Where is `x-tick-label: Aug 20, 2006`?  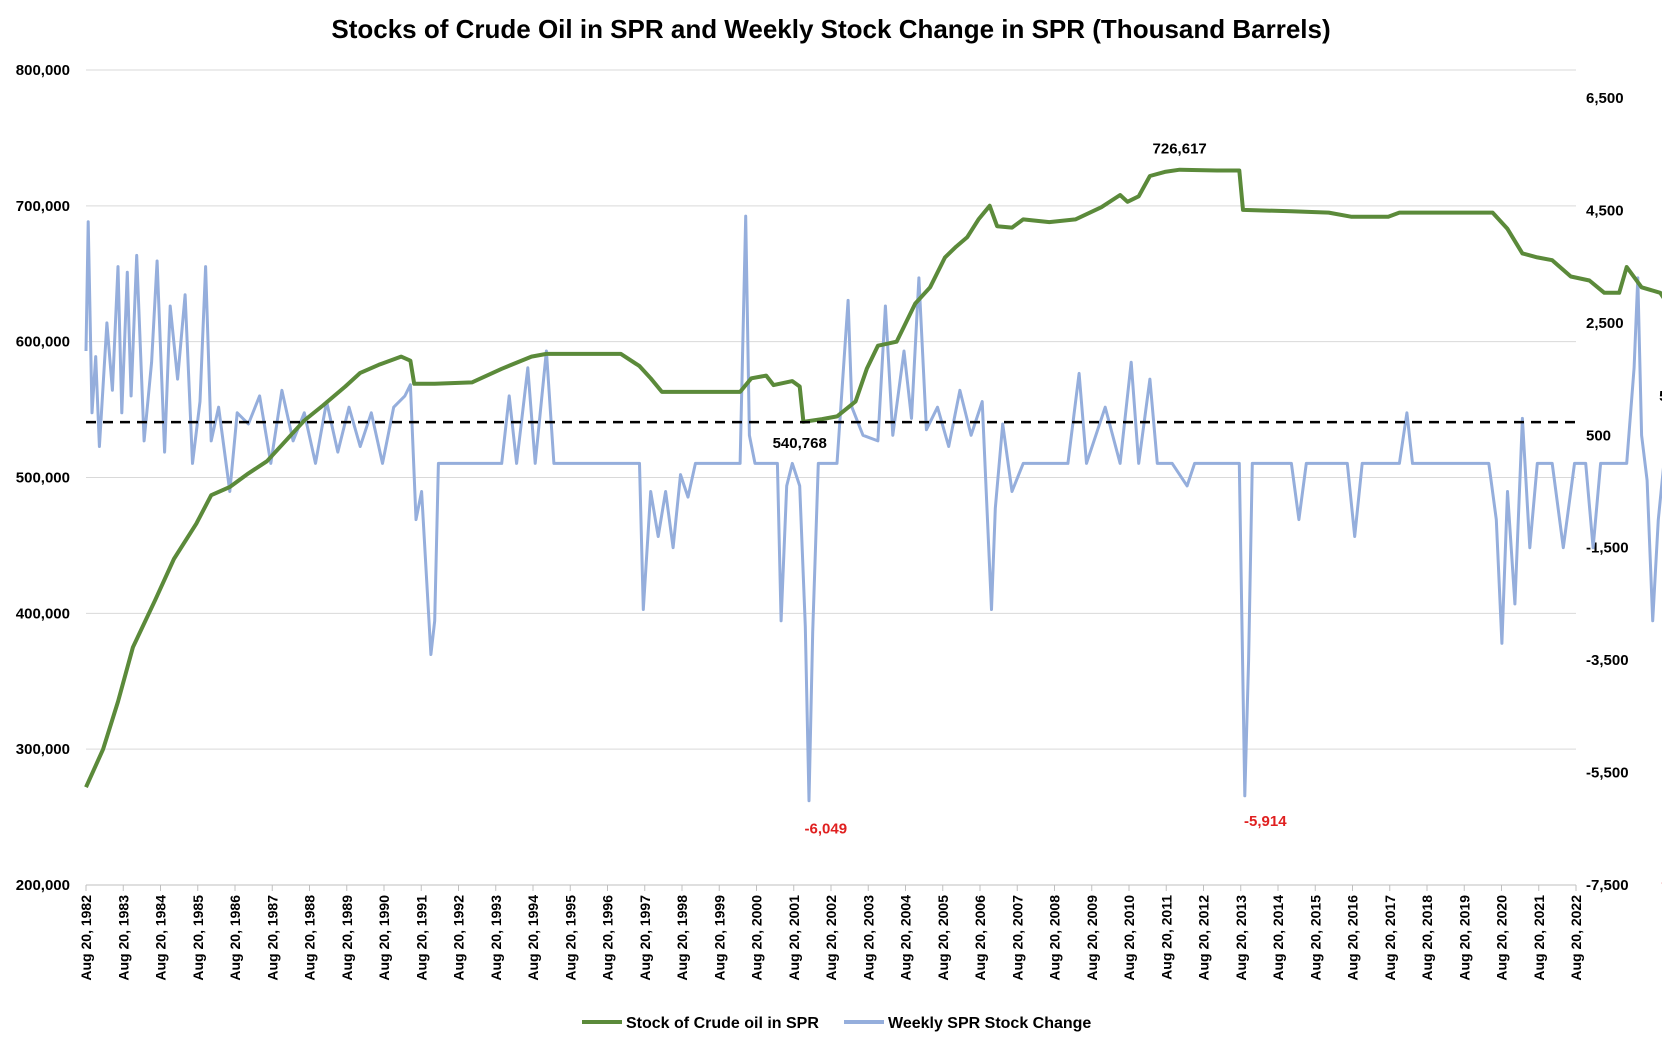
x-tick-label: Aug 20, 2006 is located at coordinates (980, 938).